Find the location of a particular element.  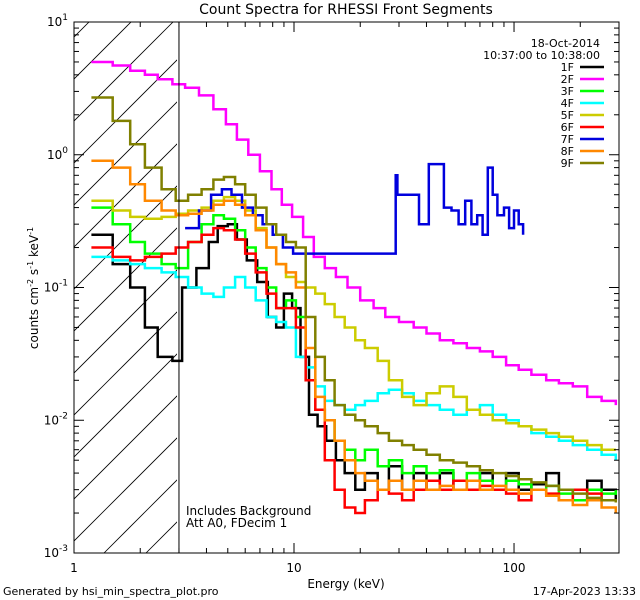

legend-label-9f: 9F is located at coordinates (567, 163).